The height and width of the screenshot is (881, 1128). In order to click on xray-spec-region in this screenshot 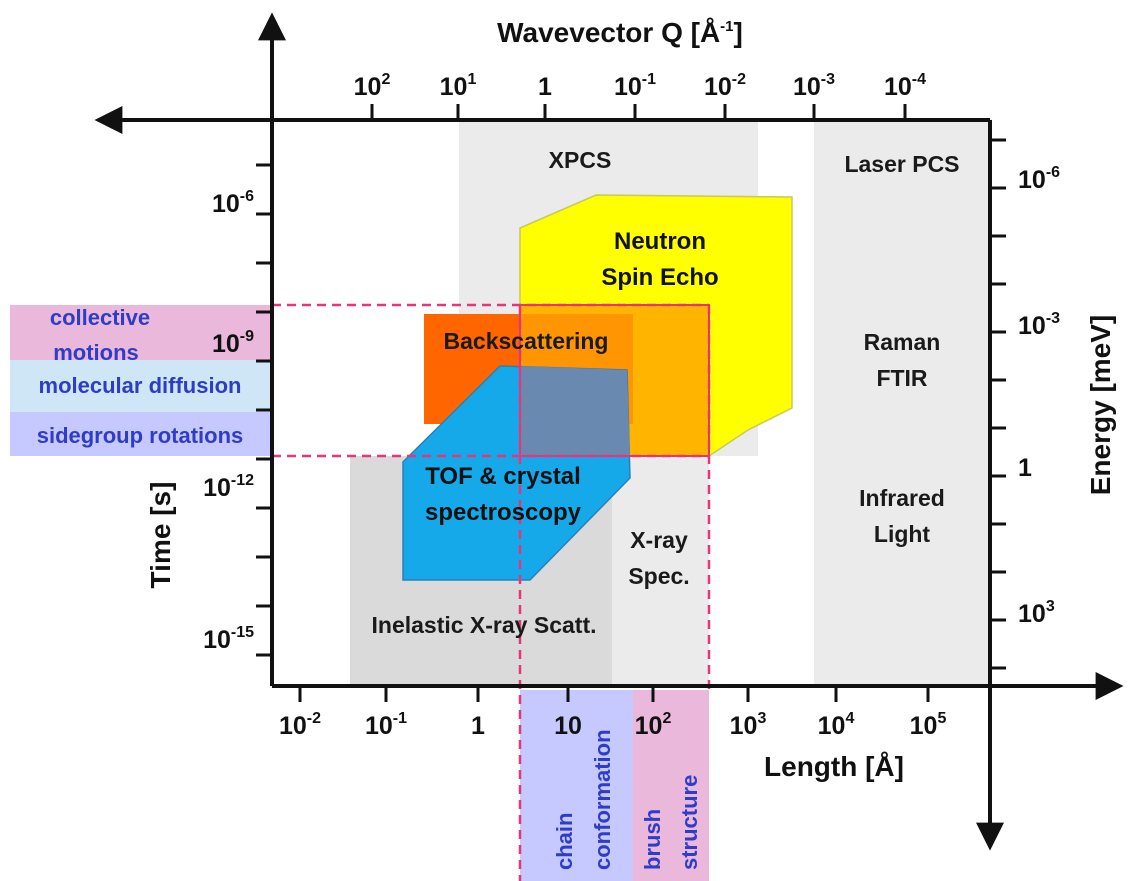, I will do `click(660, 571)`.